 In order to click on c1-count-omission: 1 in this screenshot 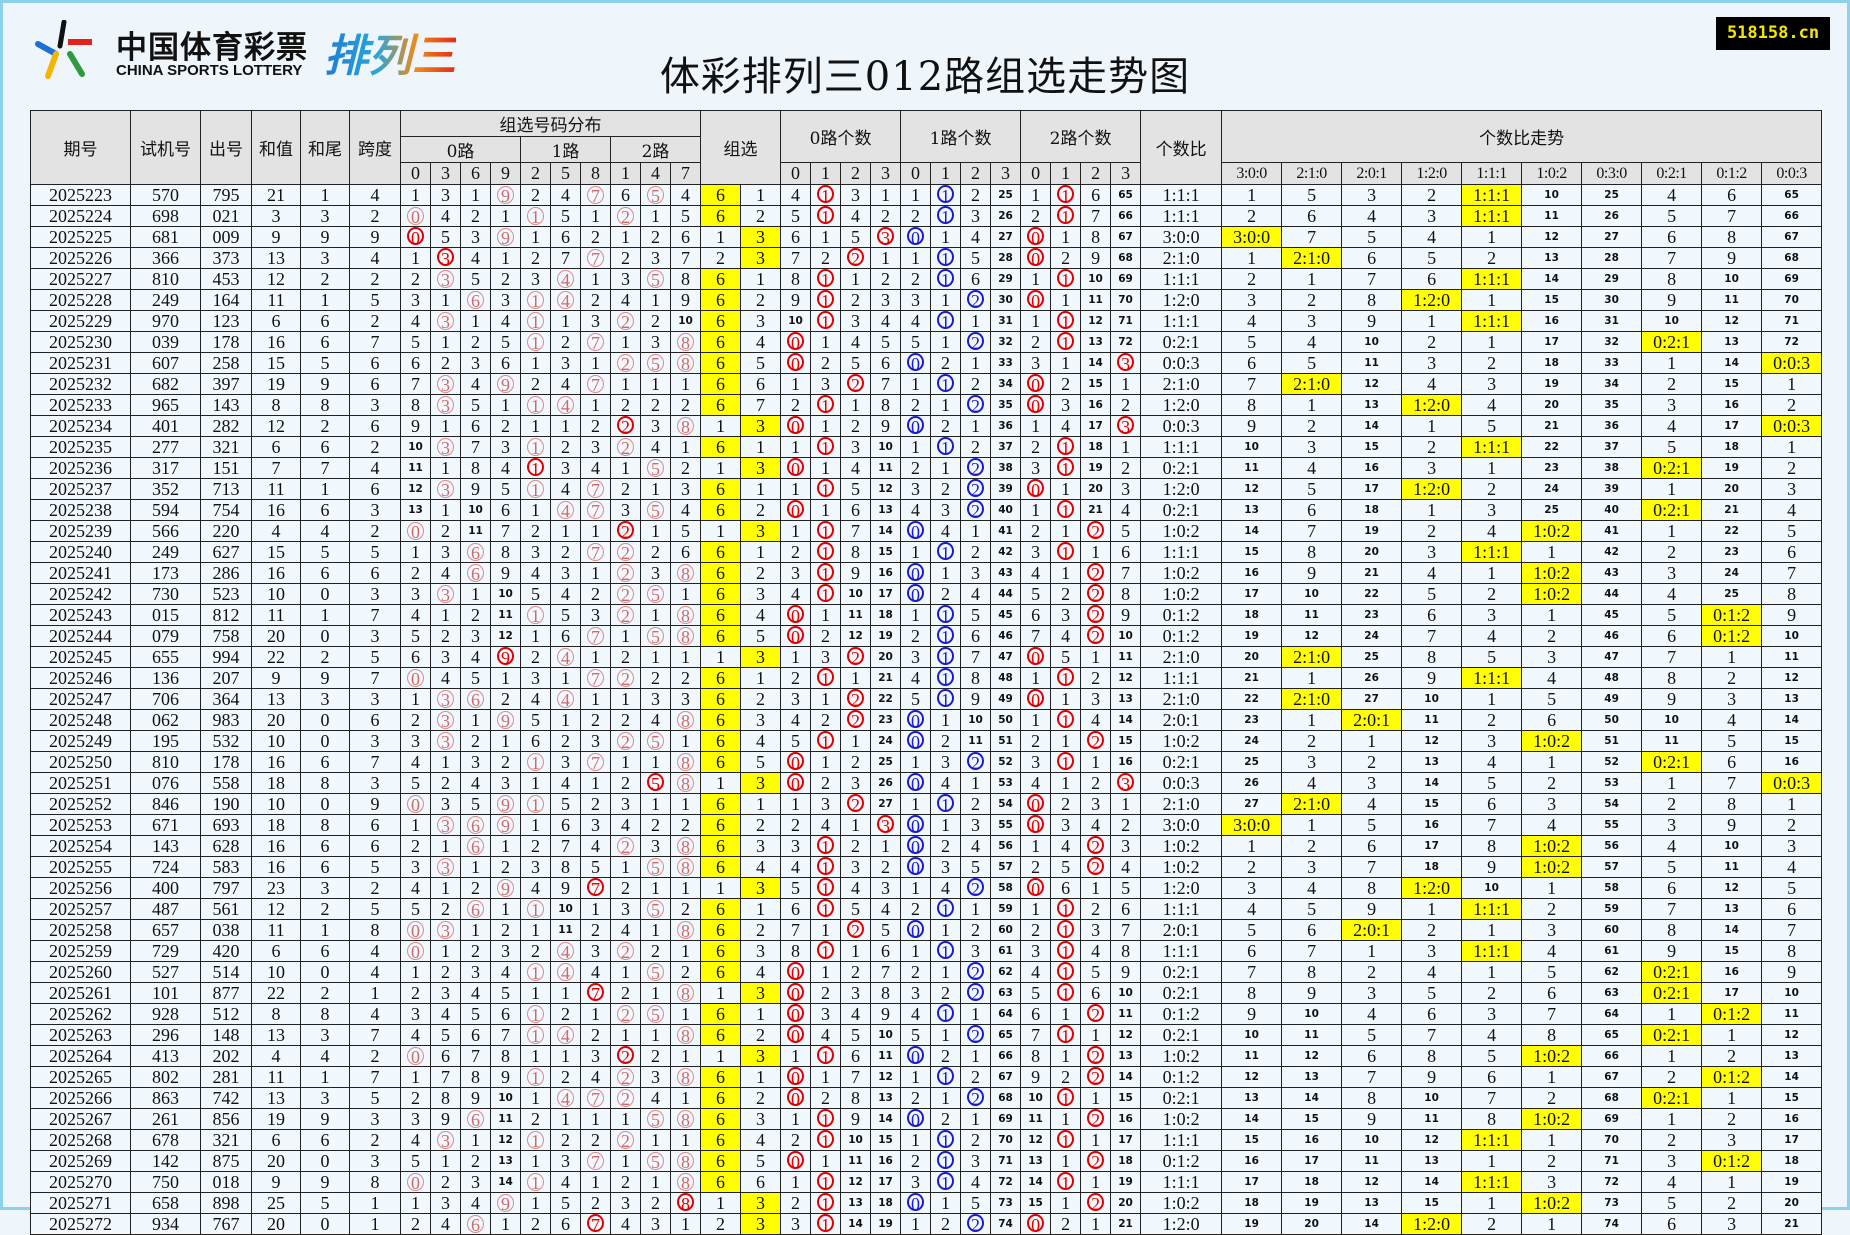, I will do `click(916, 888)`.